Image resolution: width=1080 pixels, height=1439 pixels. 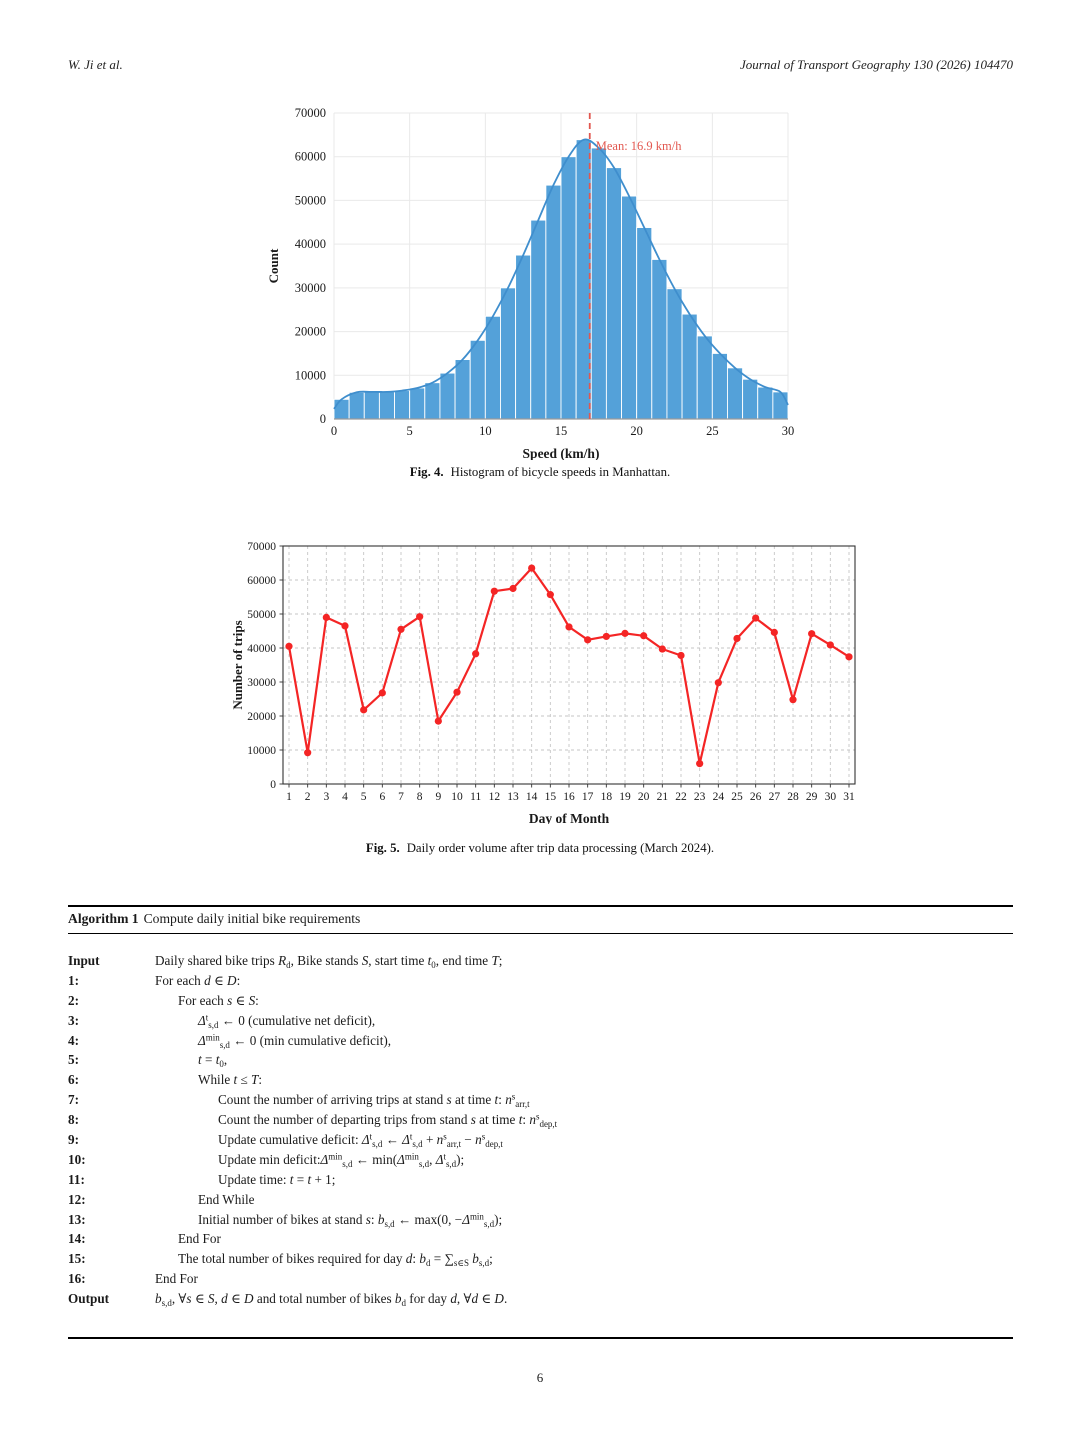 What do you see at coordinates (345, 797) in the screenshot?
I see `svg-text: 4` at bounding box center [345, 797].